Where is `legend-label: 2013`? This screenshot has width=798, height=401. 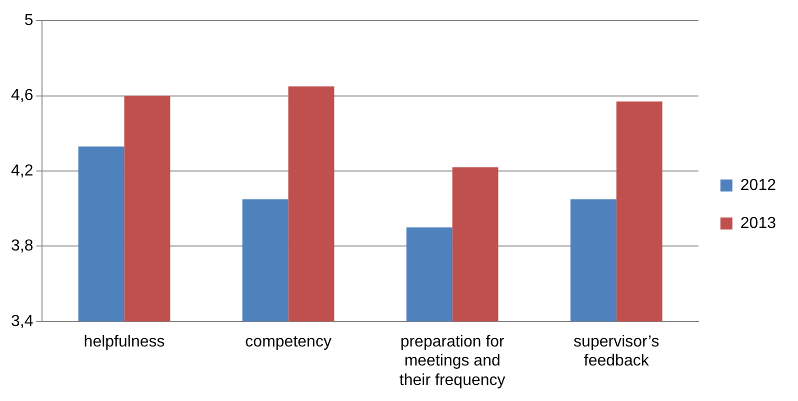
legend-label: 2013 is located at coordinates (758, 223).